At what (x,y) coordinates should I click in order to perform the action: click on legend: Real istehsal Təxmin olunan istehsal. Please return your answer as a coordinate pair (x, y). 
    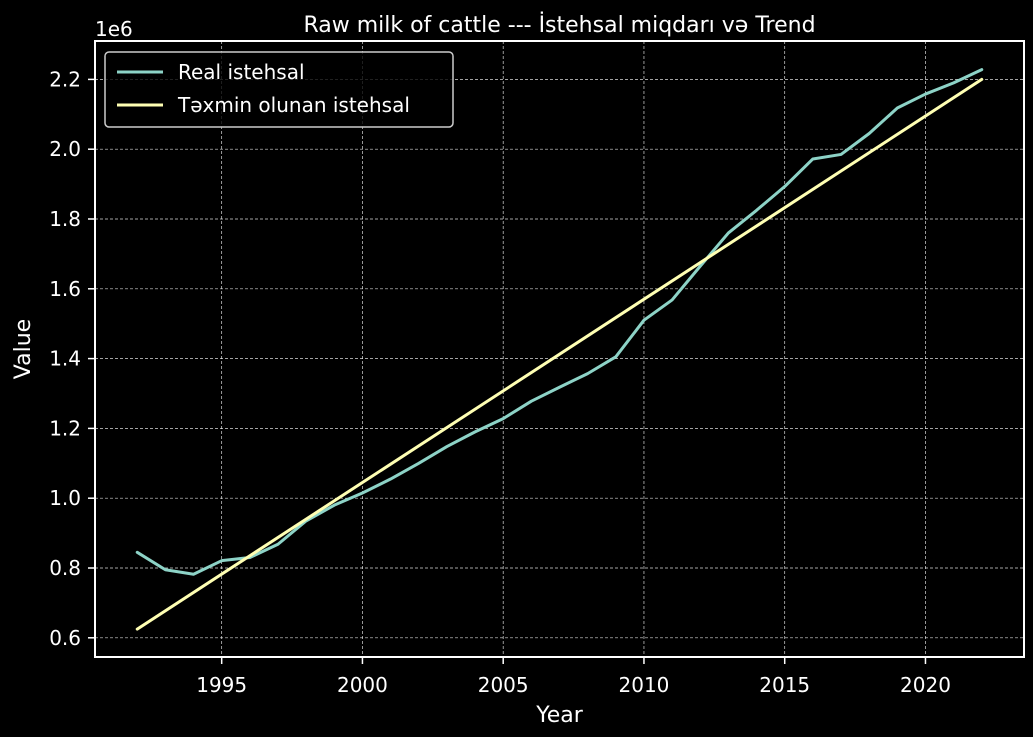
    Looking at the image, I should click on (279, 89).